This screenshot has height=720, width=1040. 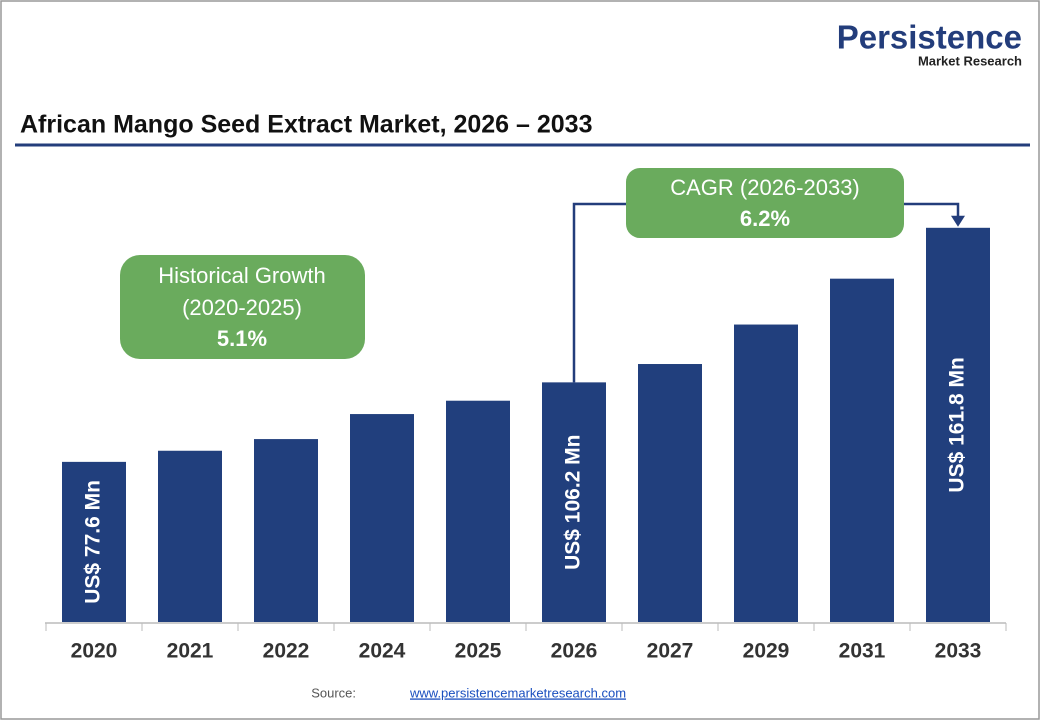 What do you see at coordinates (241, 275) in the screenshot?
I see `annotation-label: Historical Growth` at bounding box center [241, 275].